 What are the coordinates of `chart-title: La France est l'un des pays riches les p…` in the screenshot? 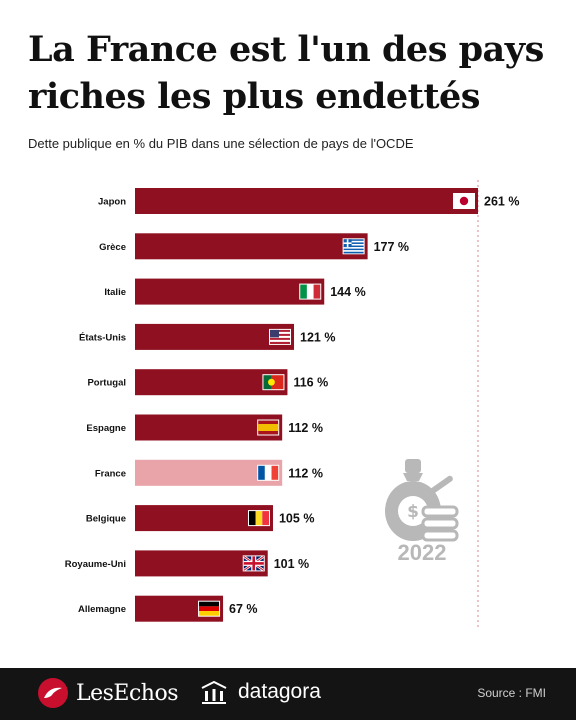 It's located at (286, 73).